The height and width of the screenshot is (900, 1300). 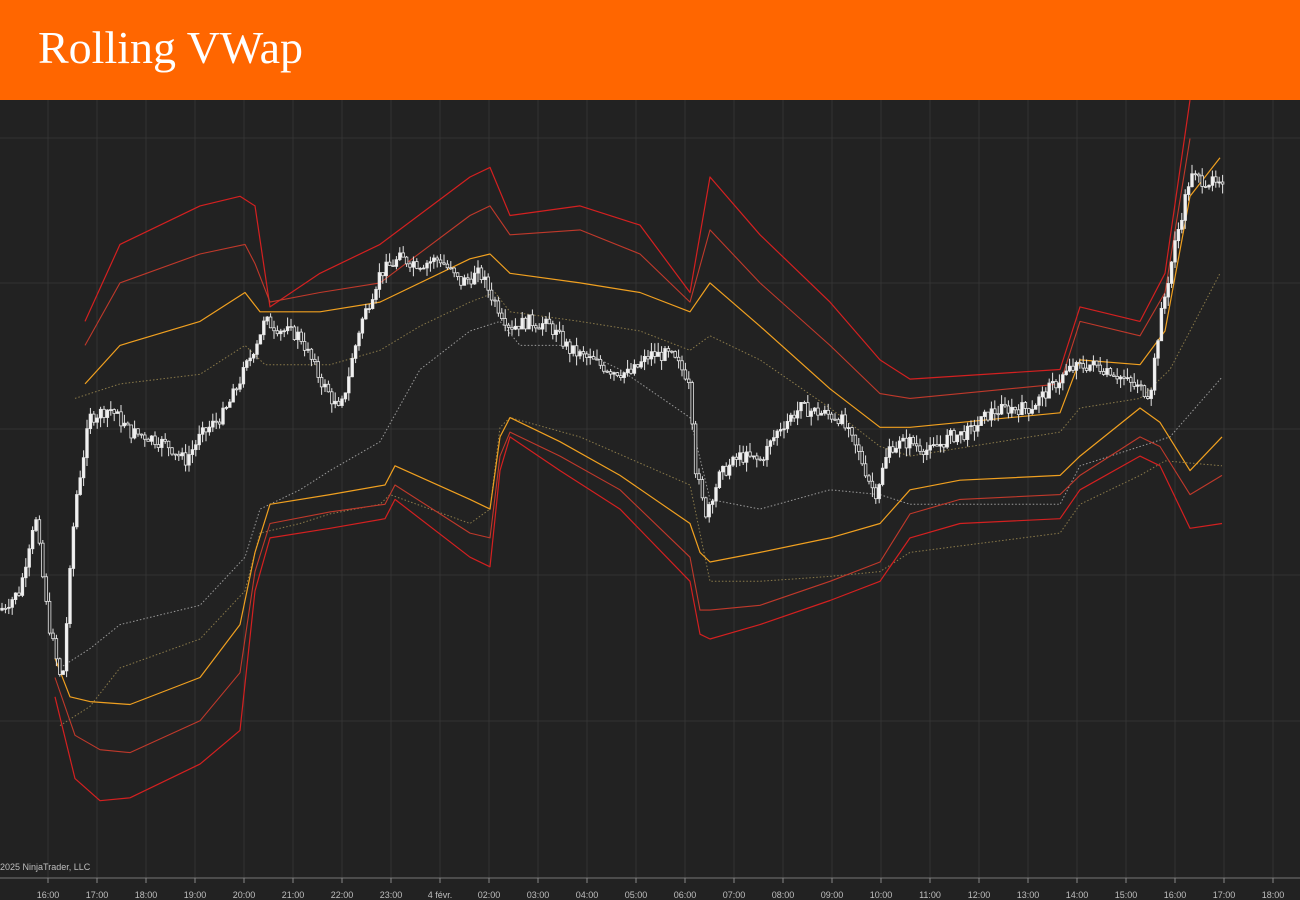 I want to click on x-tick-label: 20:00, so click(x=244, y=895).